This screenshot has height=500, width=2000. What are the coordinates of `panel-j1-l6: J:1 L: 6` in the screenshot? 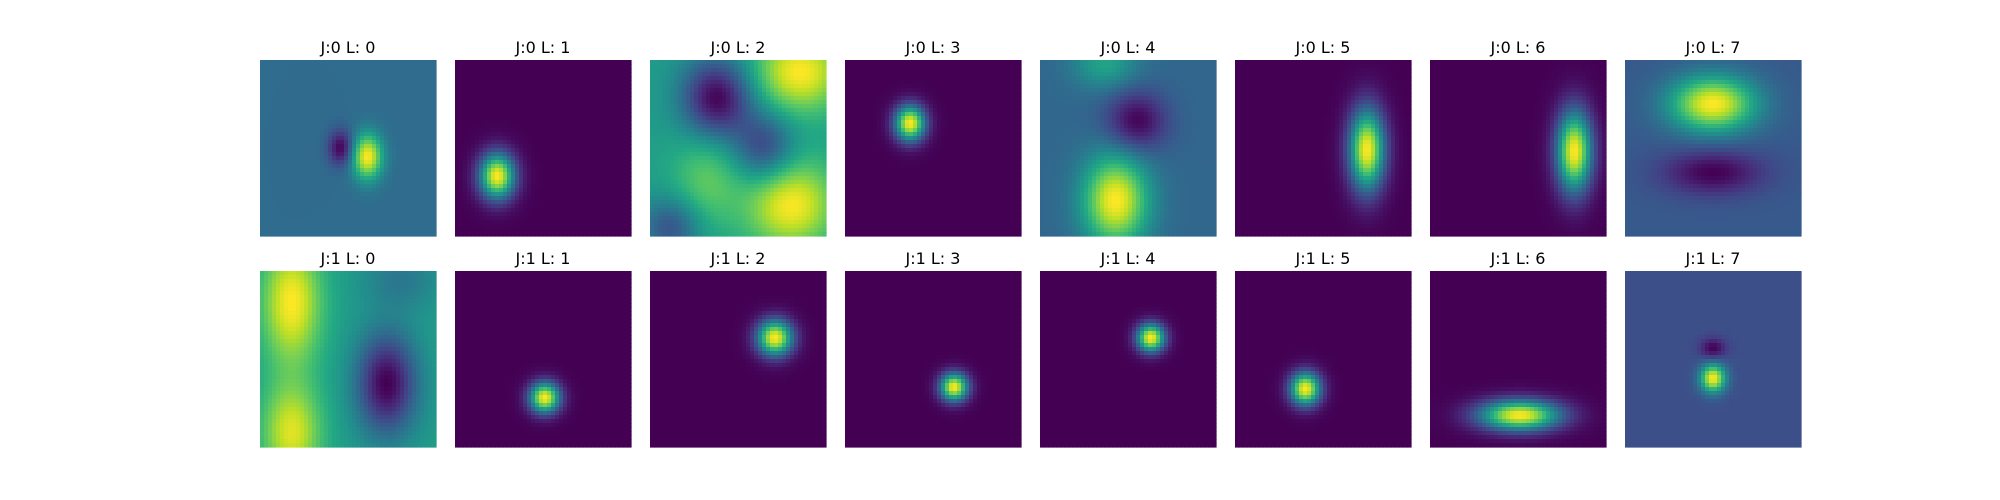 It's located at (1518, 348).